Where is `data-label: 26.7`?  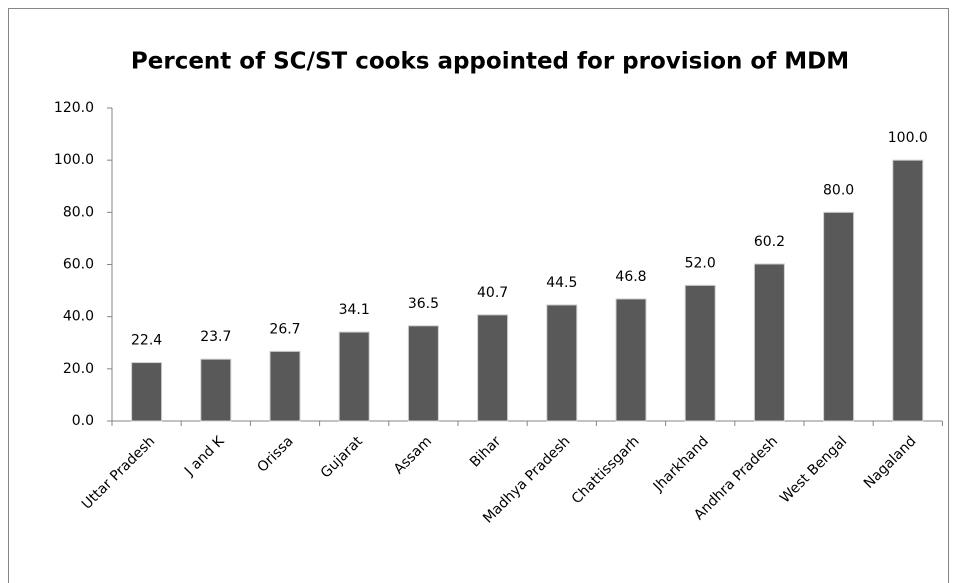
data-label: 26.7 is located at coordinates (284, 329).